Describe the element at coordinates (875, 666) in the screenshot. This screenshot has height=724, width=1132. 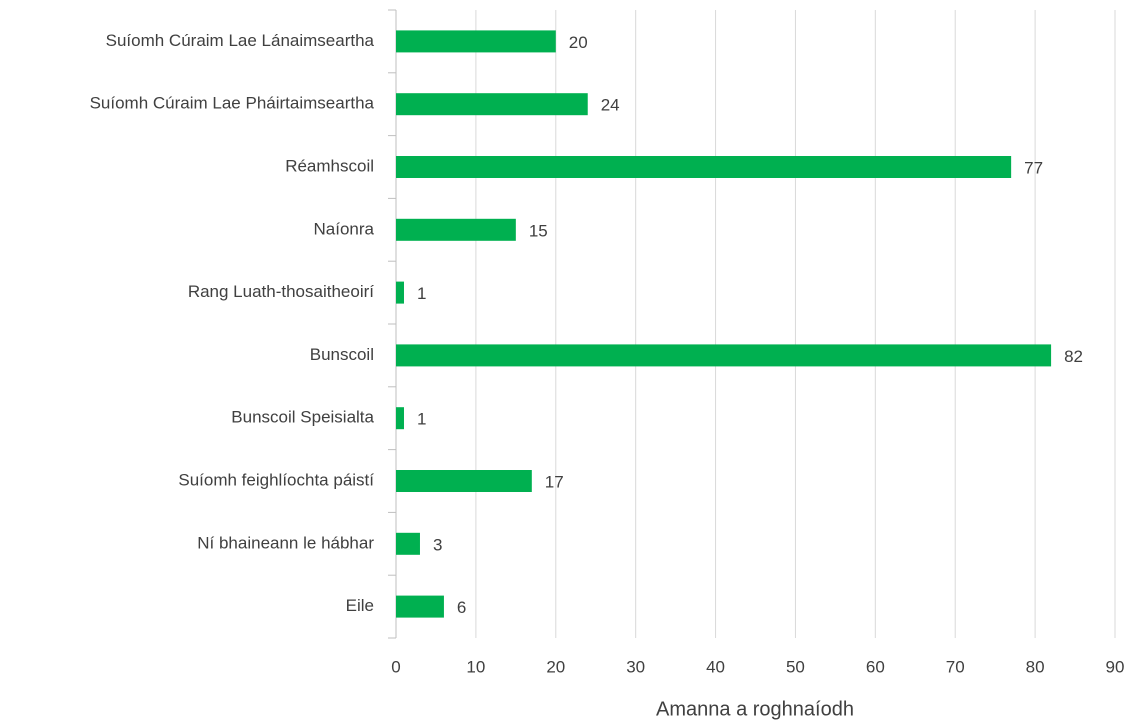
I see `x-tick-label: 60` at that location.